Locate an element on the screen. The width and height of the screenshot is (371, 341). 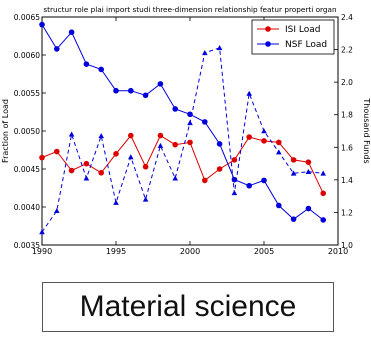
y-tick-label: 0.0045 is located at coordinates (27, 169).